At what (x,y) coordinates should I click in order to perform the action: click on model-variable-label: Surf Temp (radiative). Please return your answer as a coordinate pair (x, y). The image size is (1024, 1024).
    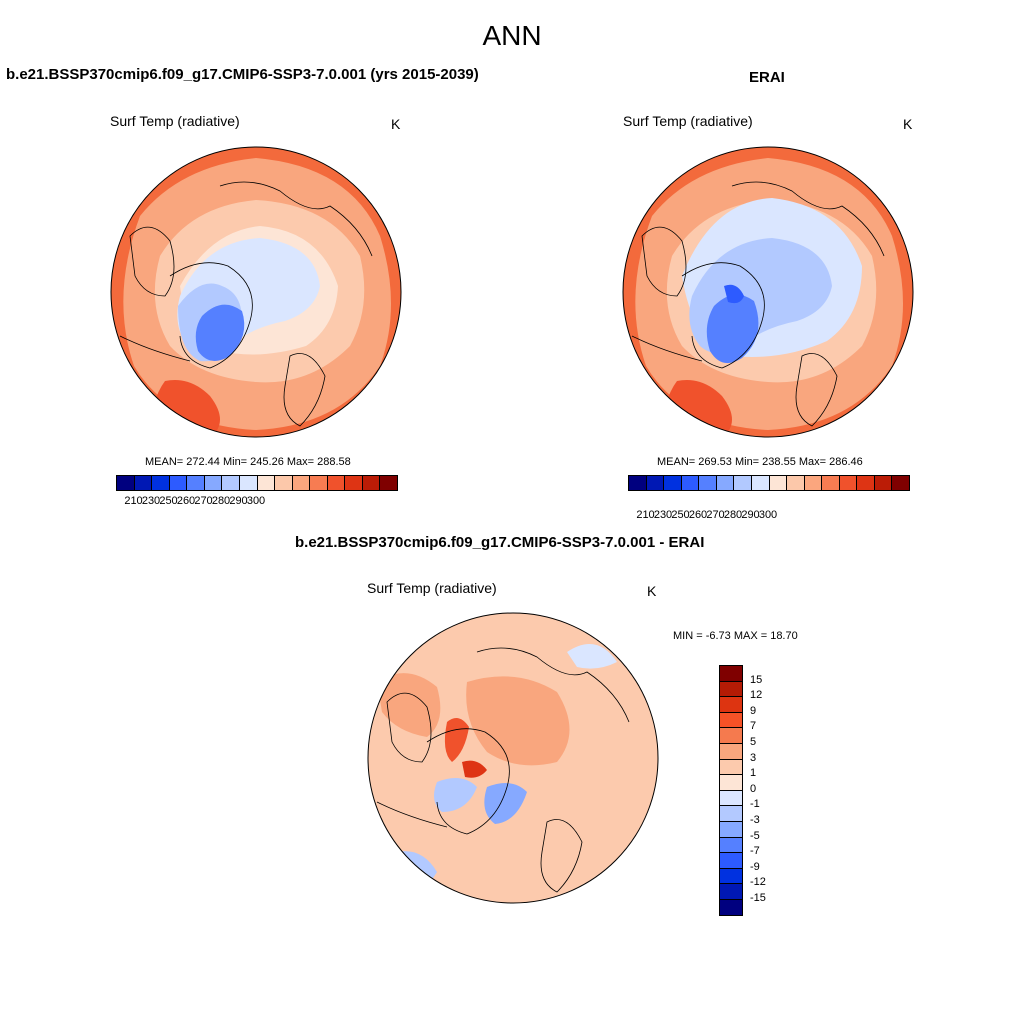
    Looking at the image, I should click on (175, 121).